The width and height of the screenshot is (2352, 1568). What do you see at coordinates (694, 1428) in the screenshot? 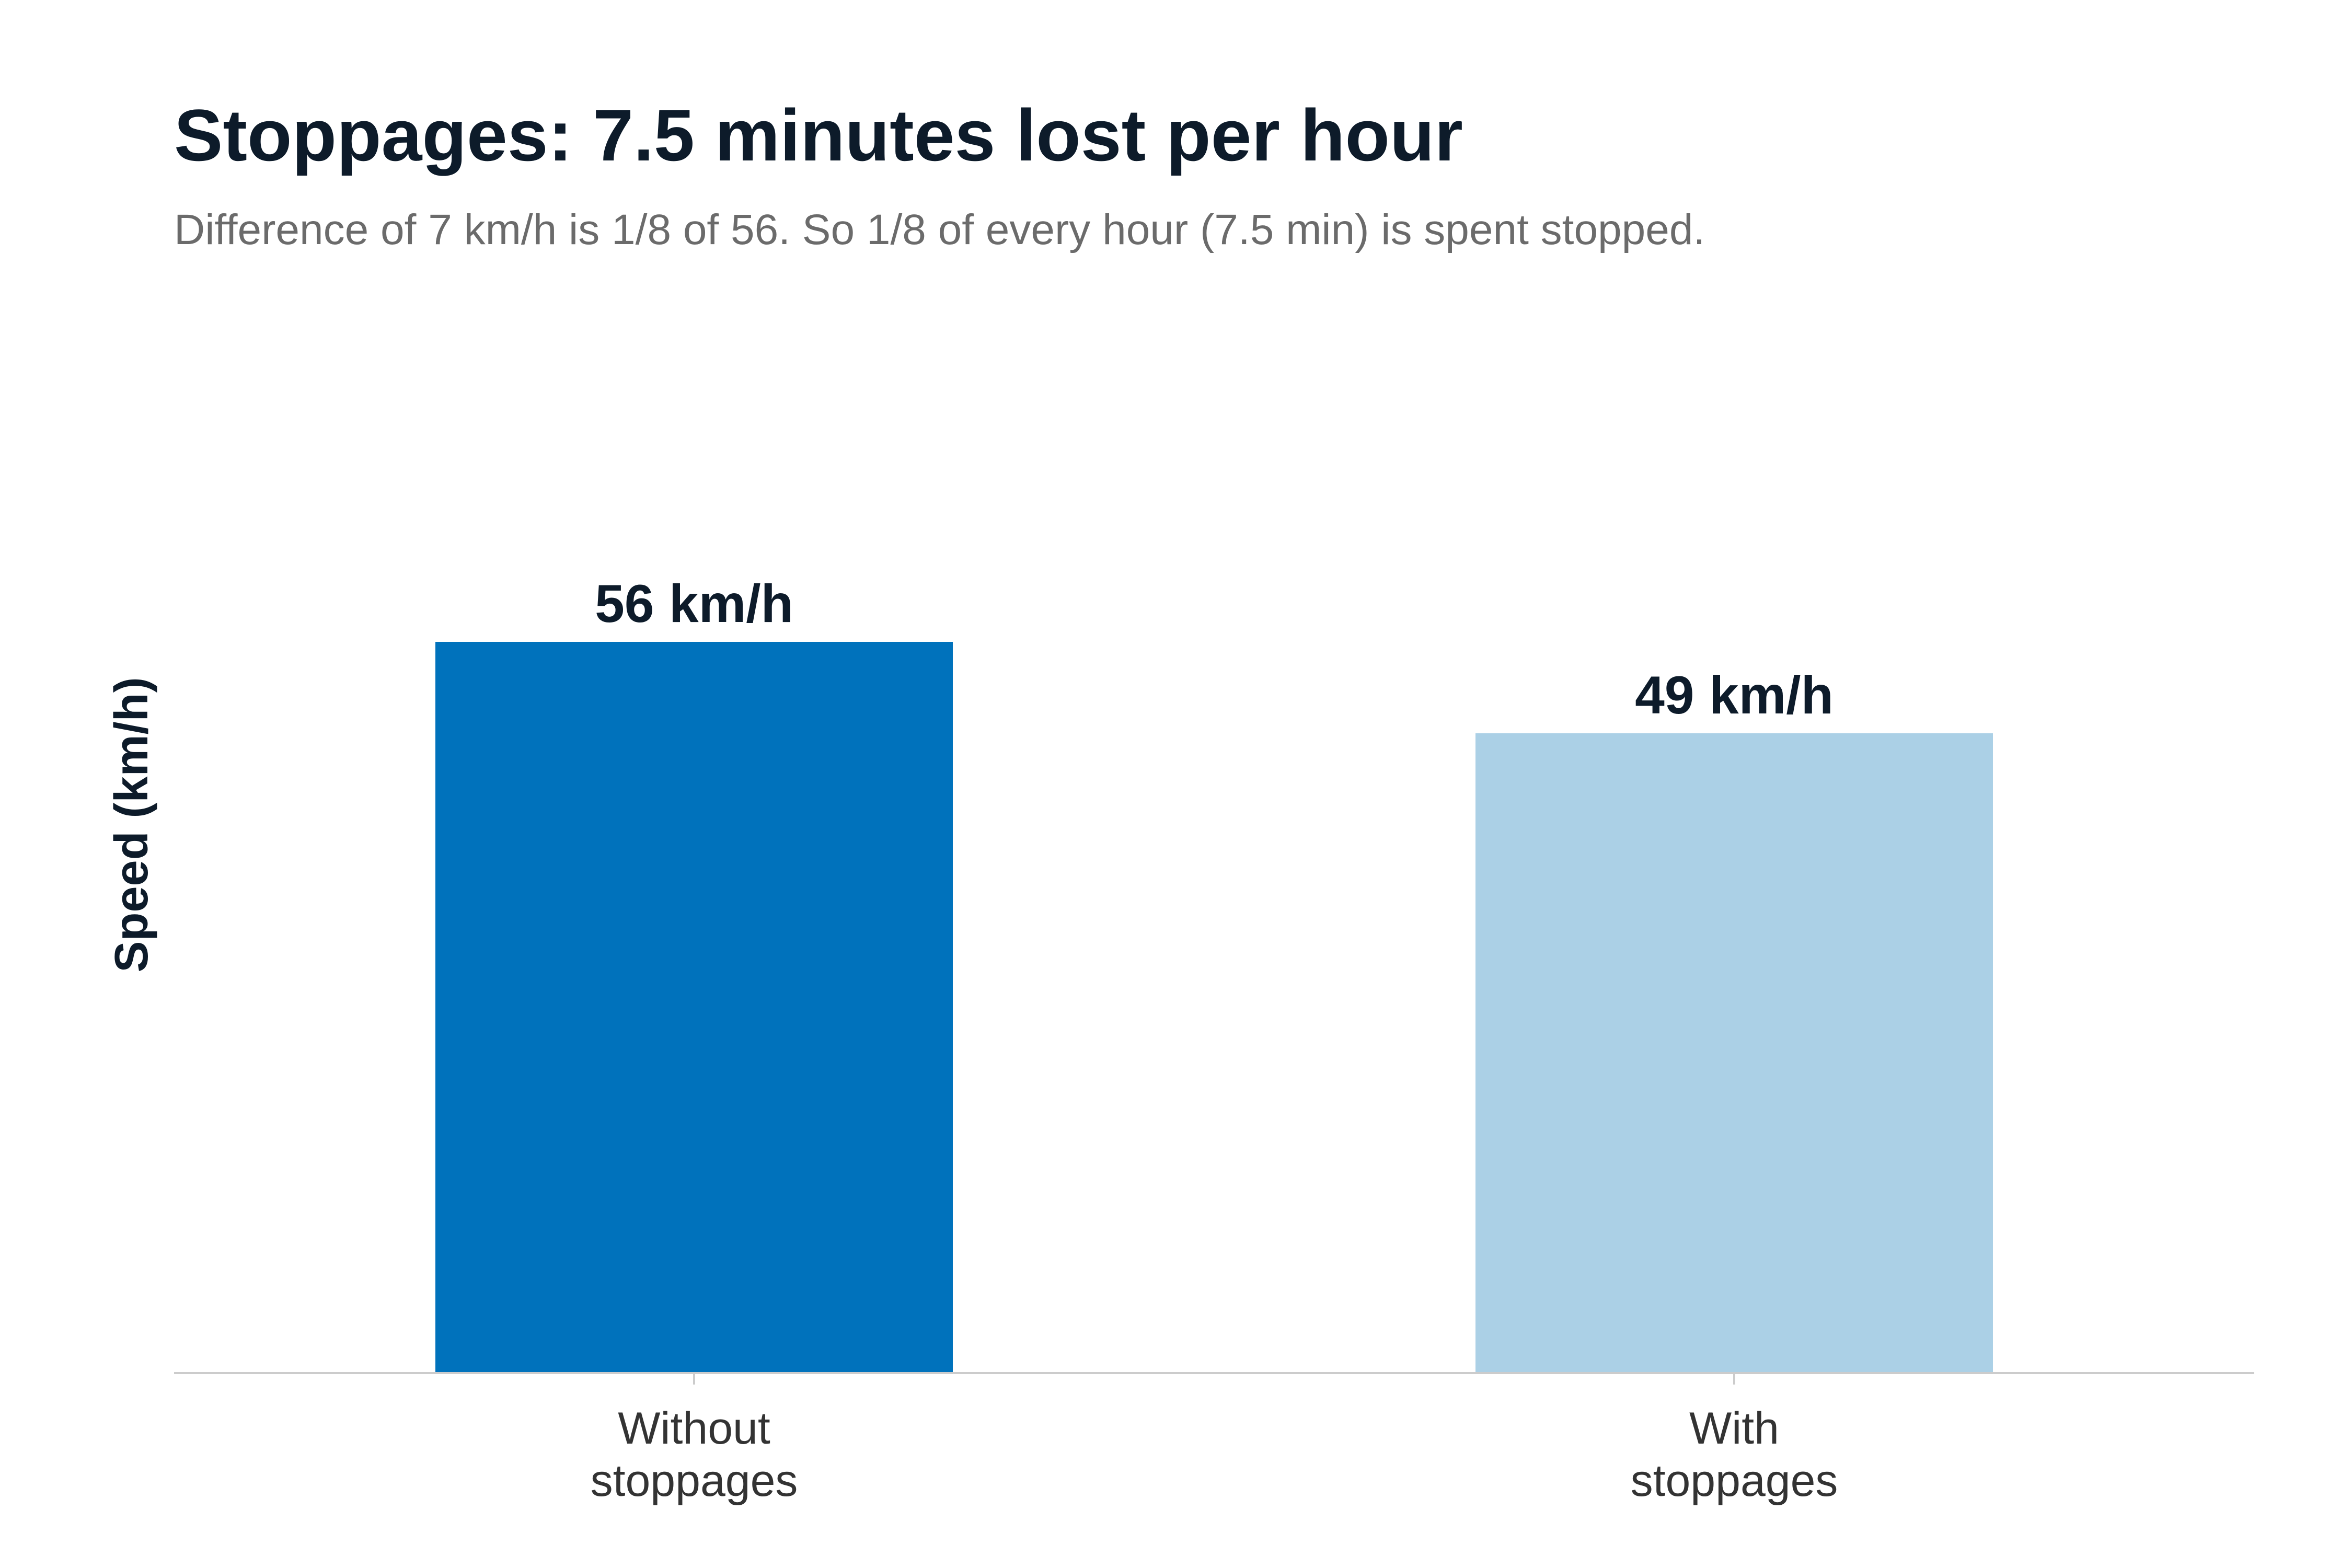
I see `x-tick-label-0-line-0: Without` at bounding box center [694, 1428].